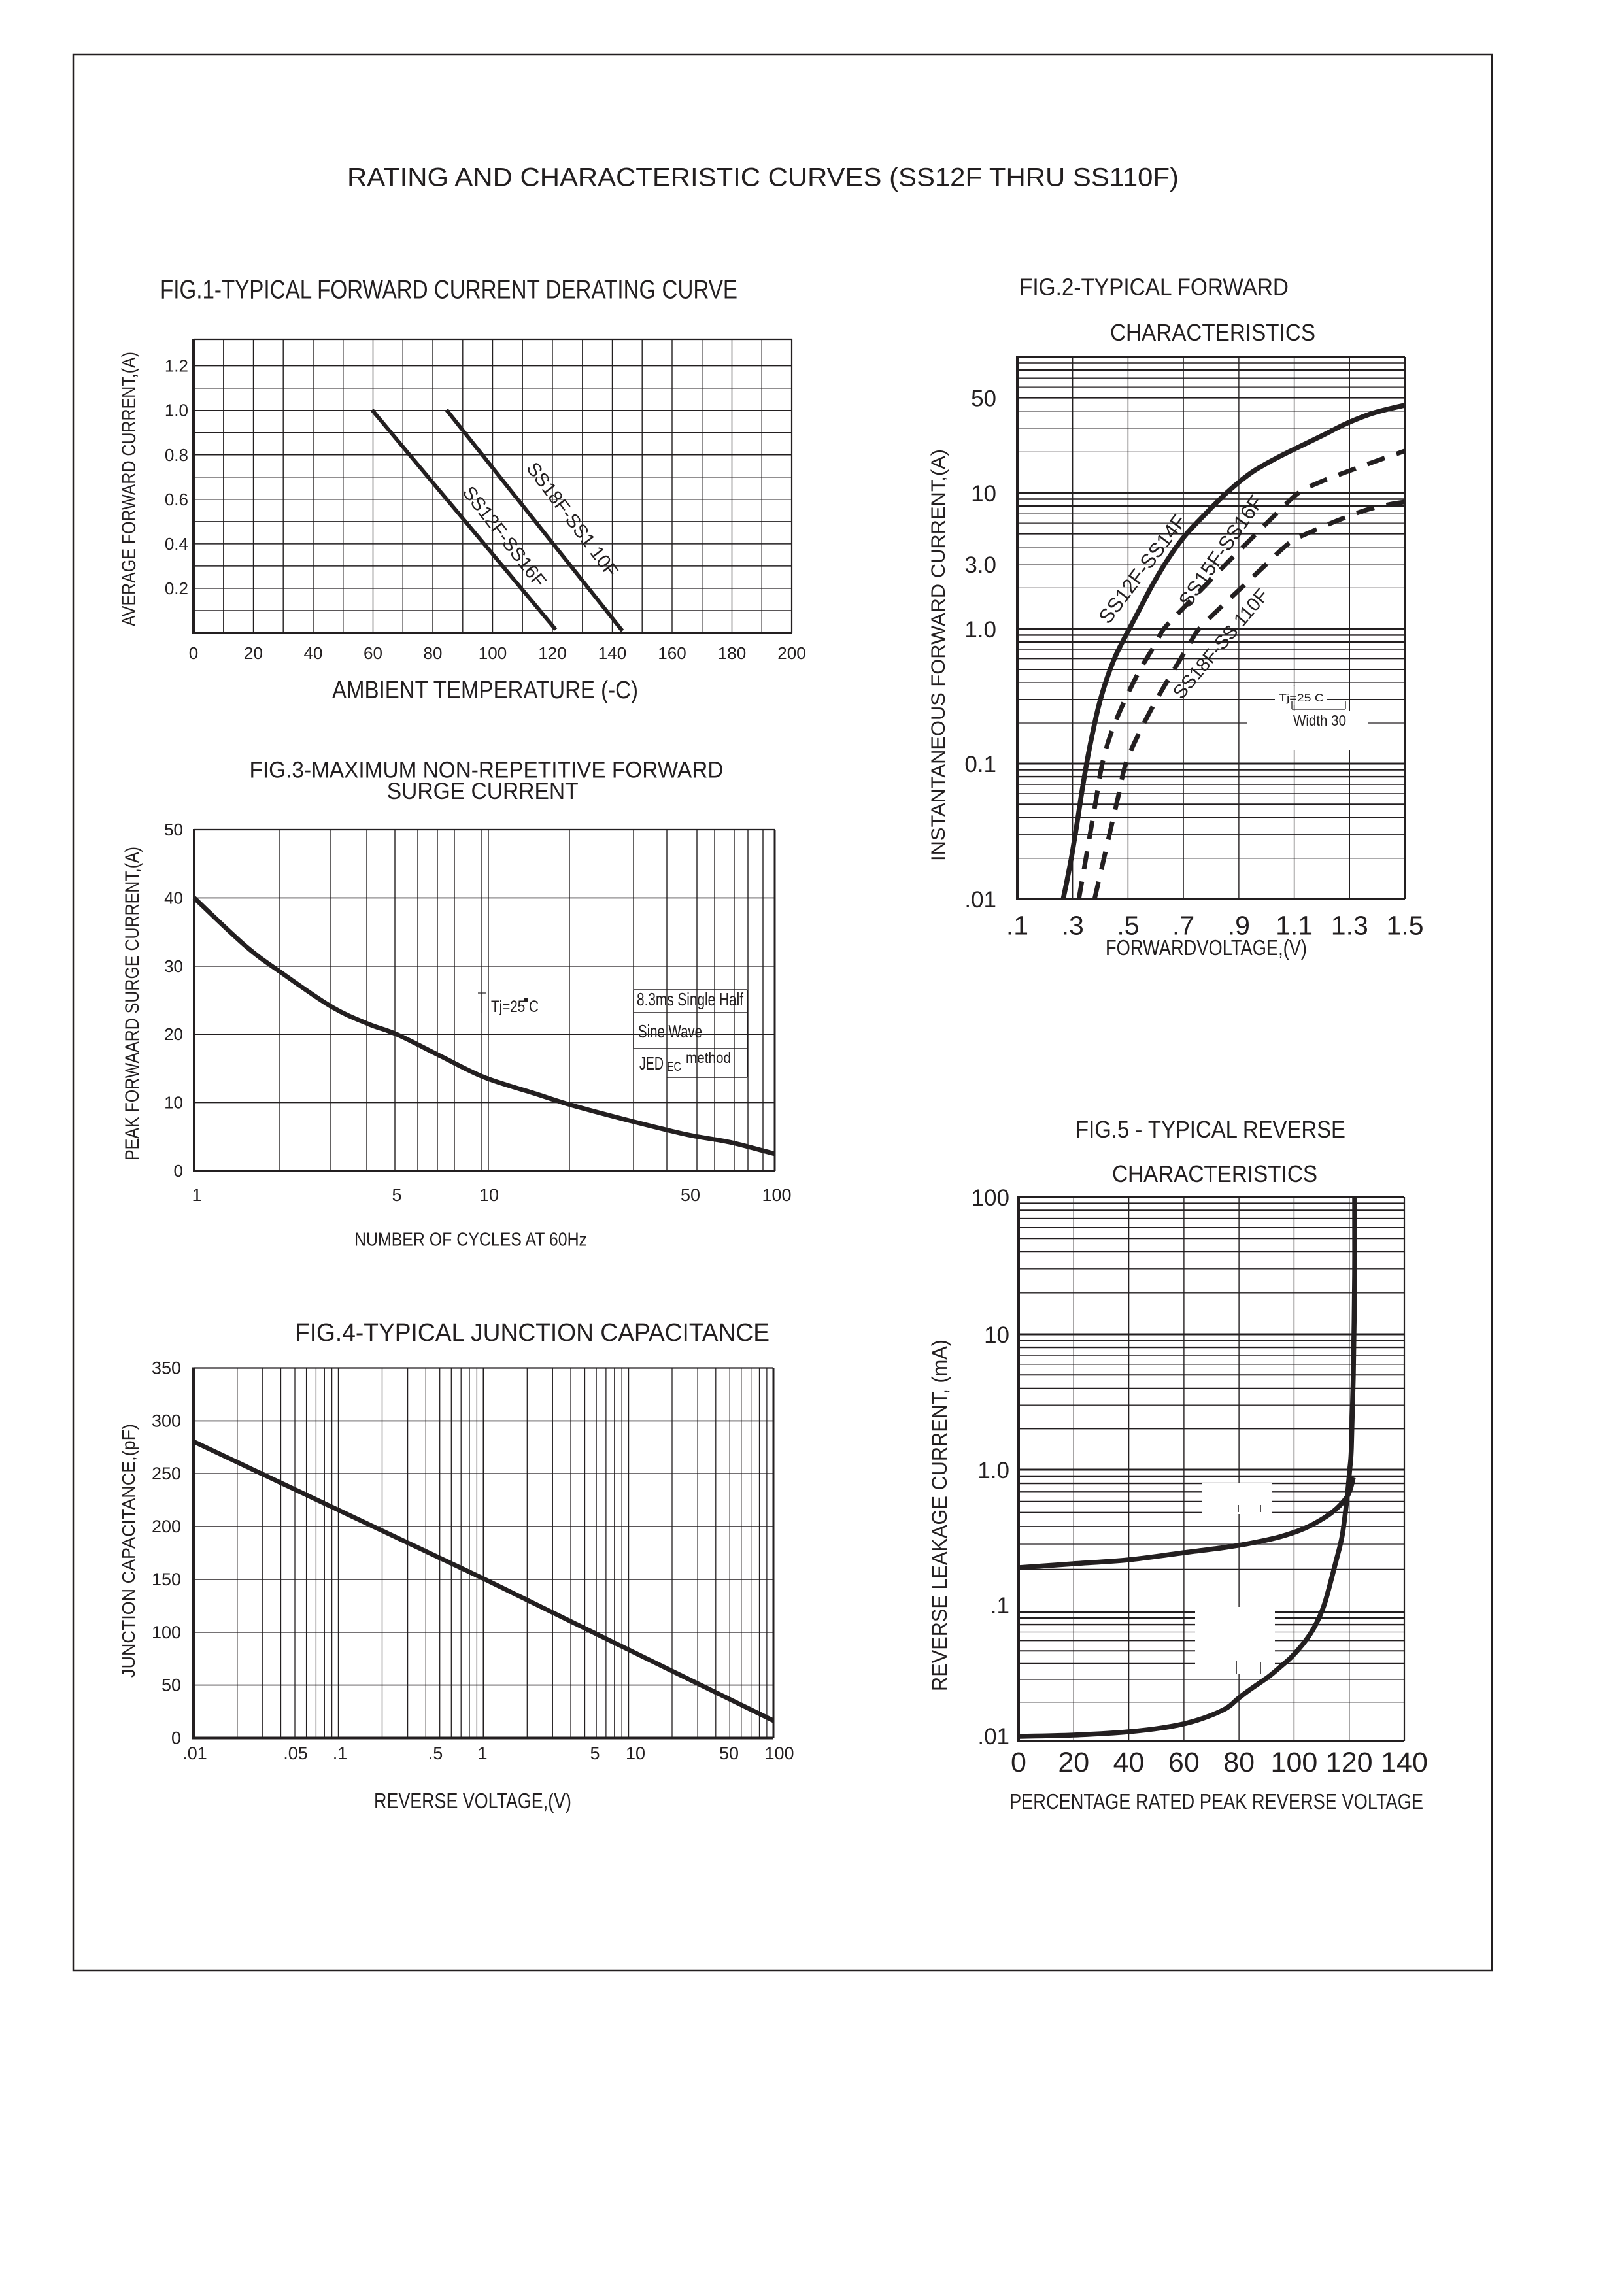 Image resolution: width=1624 pixels, height=2294 pixels. Describe the element at coordinates (1183, 926) in the screenshot. I see `svg-text: .7` at that location.